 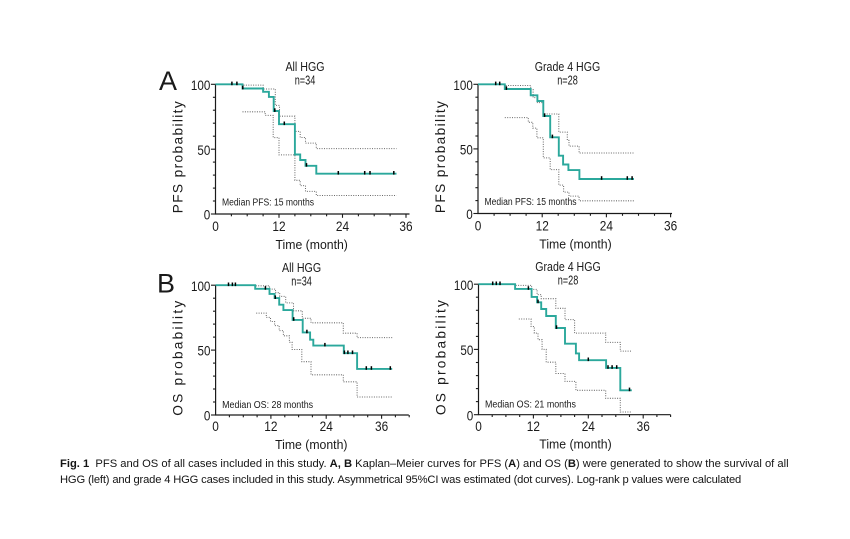 What do you see at coordinates (166, 284) in the screenshot?
I see `svg-text: B` at bounding box center [166, 284].